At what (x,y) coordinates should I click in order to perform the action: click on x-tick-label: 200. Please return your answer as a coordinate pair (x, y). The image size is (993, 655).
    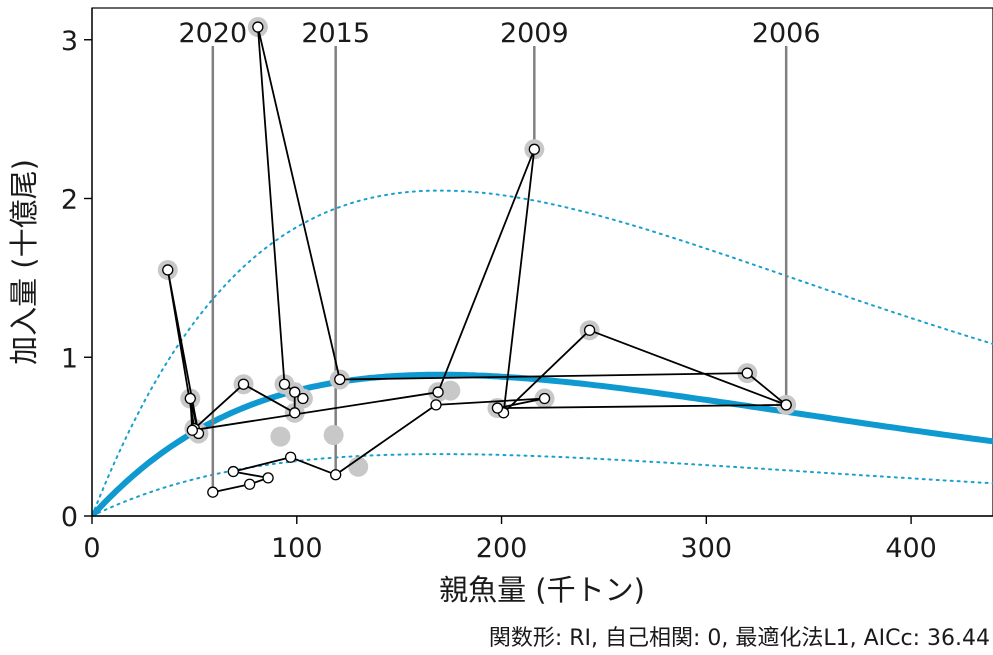
    Looking at the image, I should click on (502, 548).